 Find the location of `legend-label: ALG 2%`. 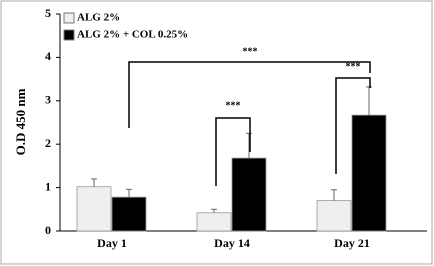

legend-label: ALG 2% is located at coordinates (98, 18).